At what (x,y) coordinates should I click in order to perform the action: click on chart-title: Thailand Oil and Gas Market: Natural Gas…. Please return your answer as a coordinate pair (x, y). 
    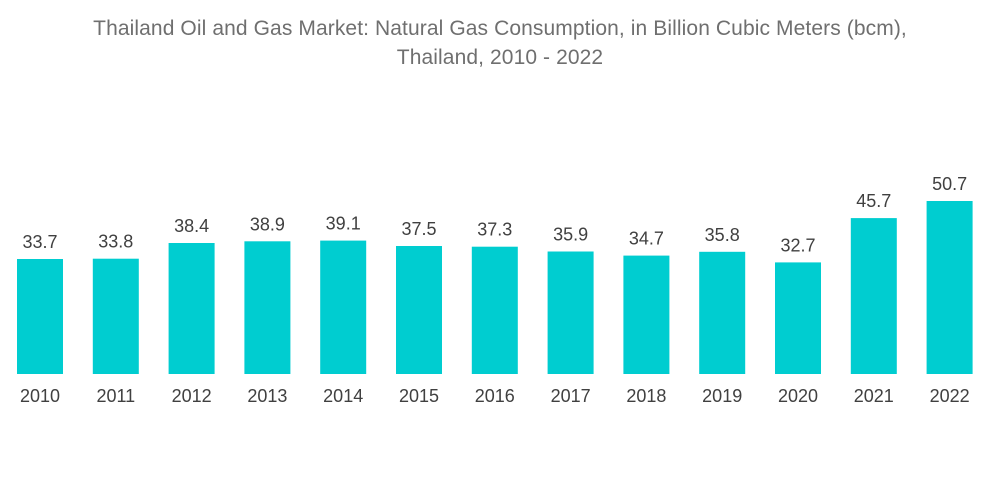
    Looking at the image, I should click on (500, 43).